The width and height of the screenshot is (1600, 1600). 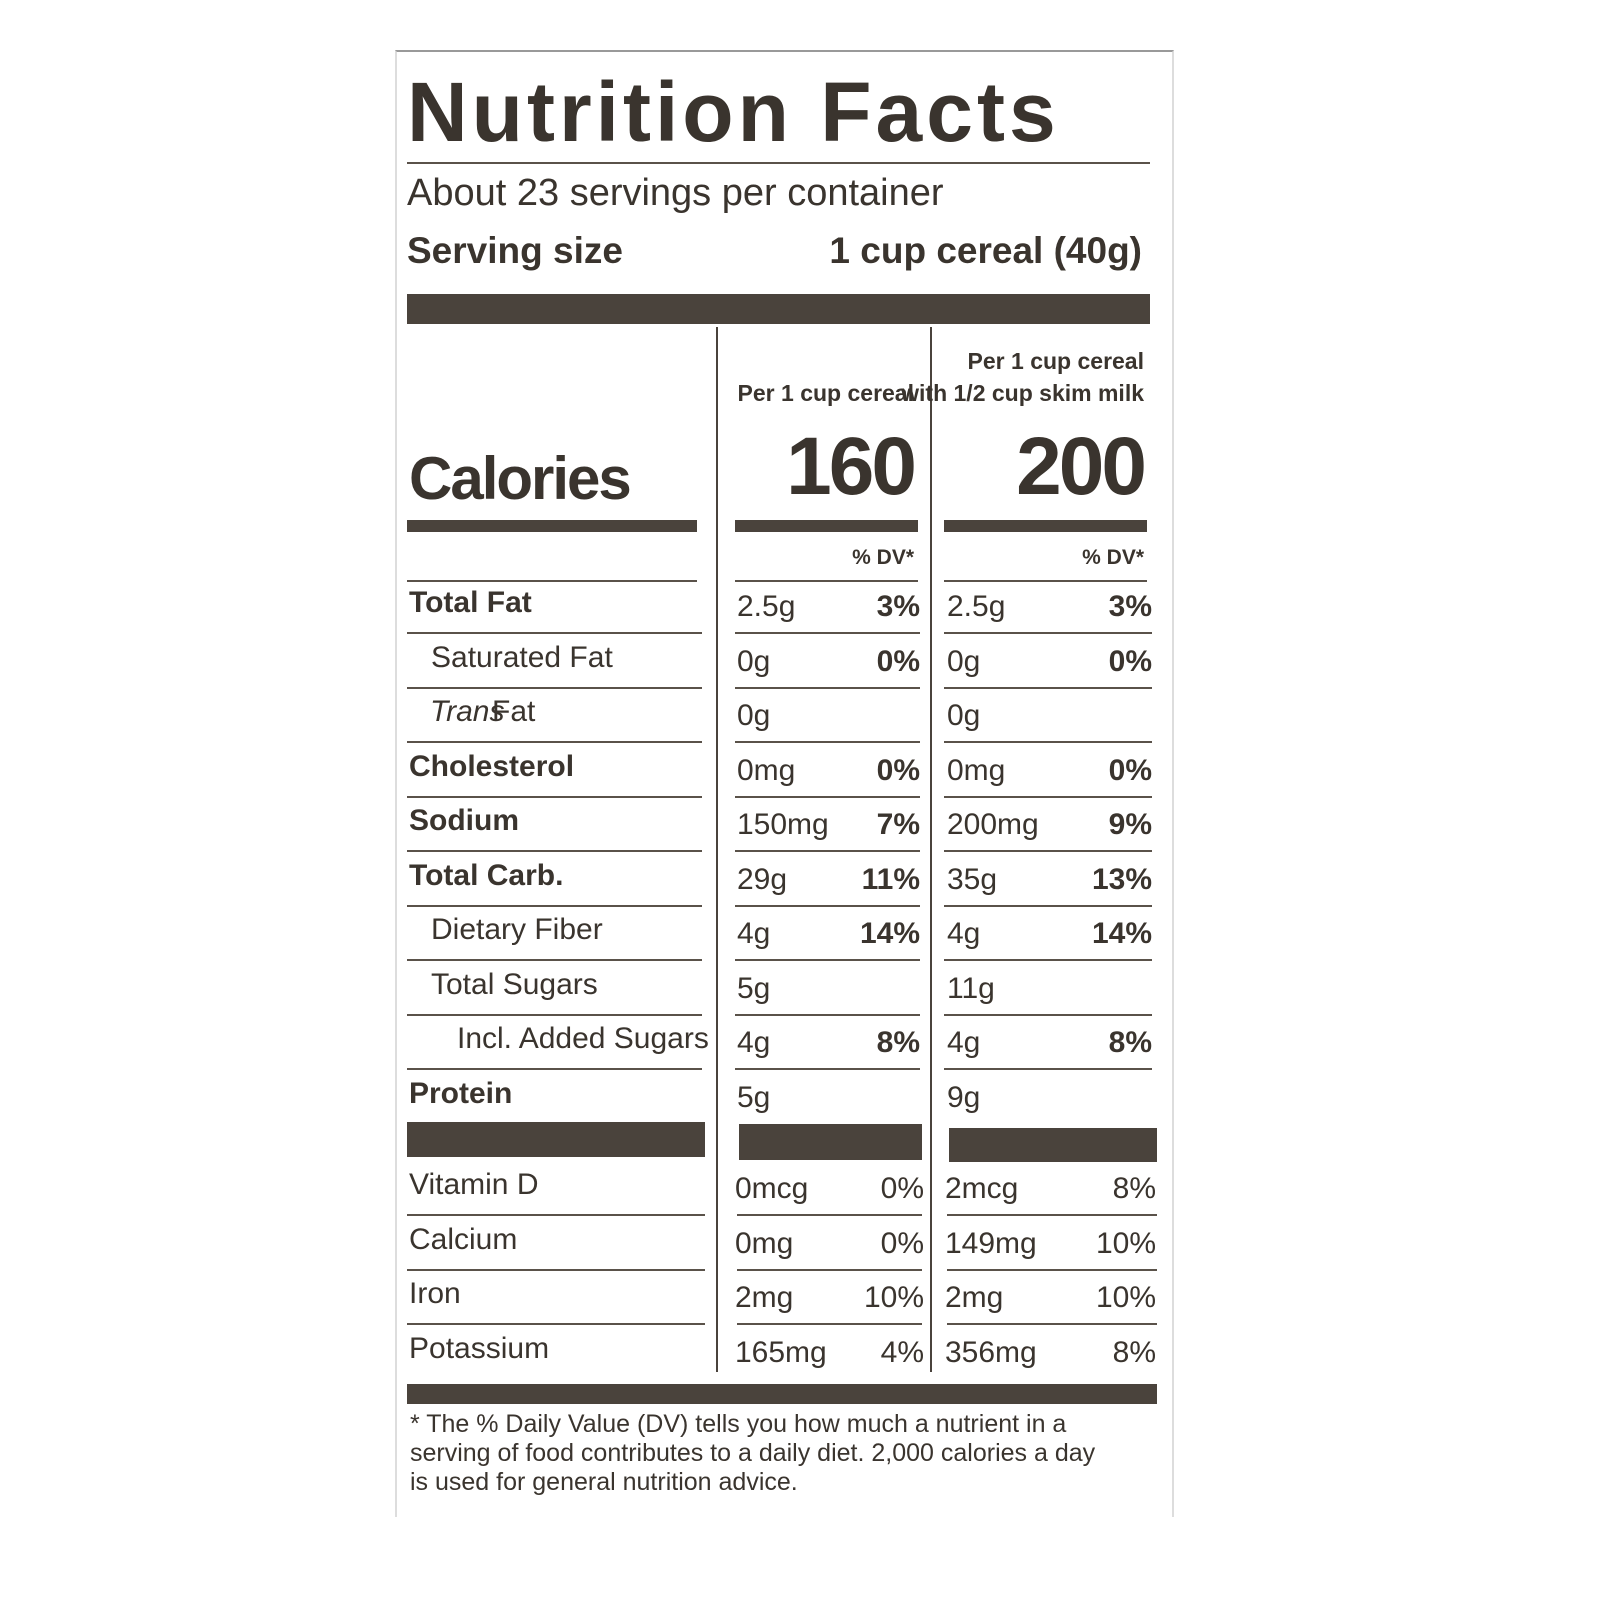 What do you see at coordinates (754, 988) in the screenshot?
I see `amount: 5g` at bounding box center [754, 988].